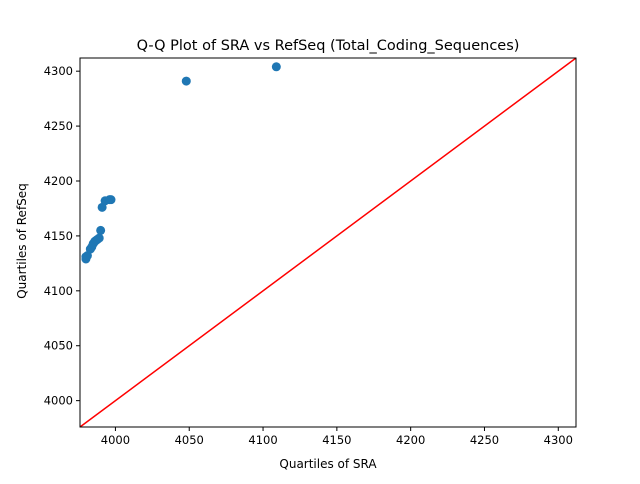  I want to click on y-tick-label: 4250, so click(58, 126).